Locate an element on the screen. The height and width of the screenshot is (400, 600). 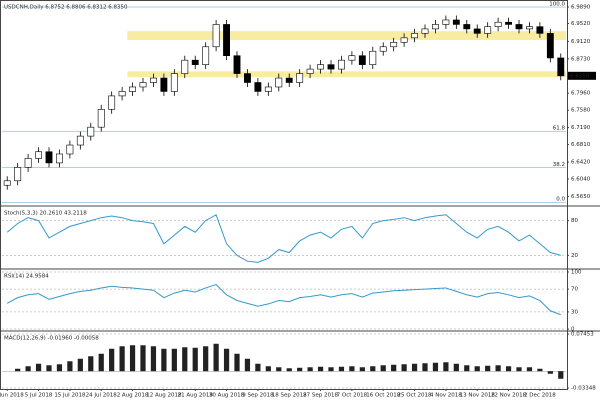
y-tick-label: 0 is located at coordinates (573, 330).